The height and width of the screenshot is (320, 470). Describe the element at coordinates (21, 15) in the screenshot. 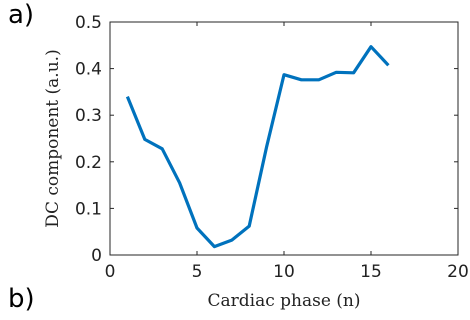

I see `panel-label-a: a)` at that location.